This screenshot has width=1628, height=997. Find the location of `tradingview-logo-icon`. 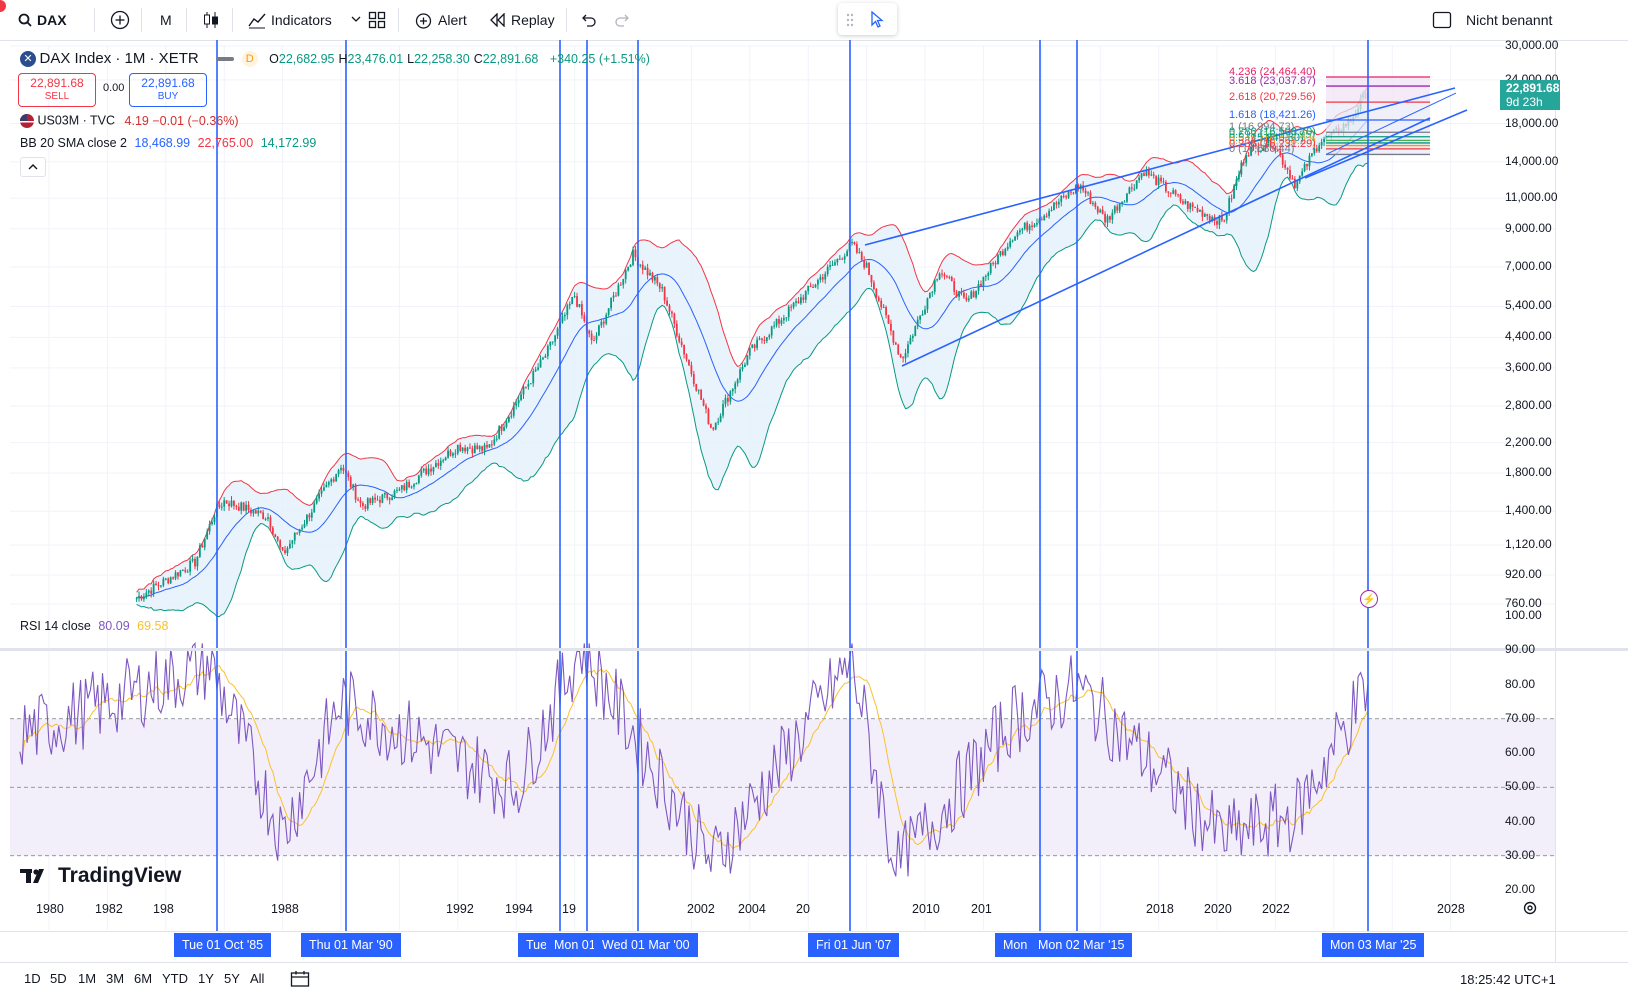

tradingview-logo-icon is located at coordinates (32, 876).